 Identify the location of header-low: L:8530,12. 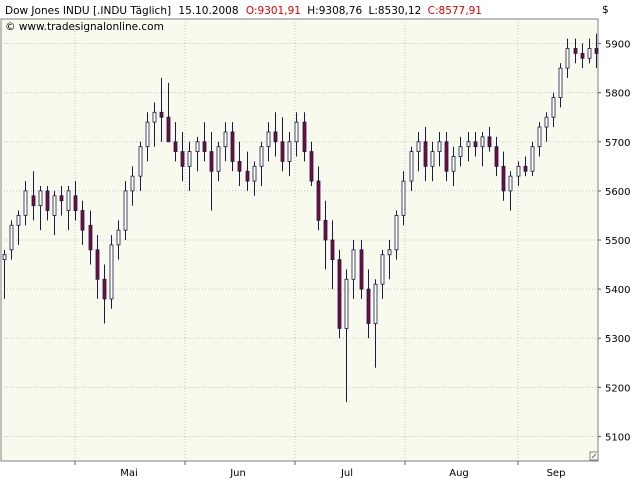
(394, 11).